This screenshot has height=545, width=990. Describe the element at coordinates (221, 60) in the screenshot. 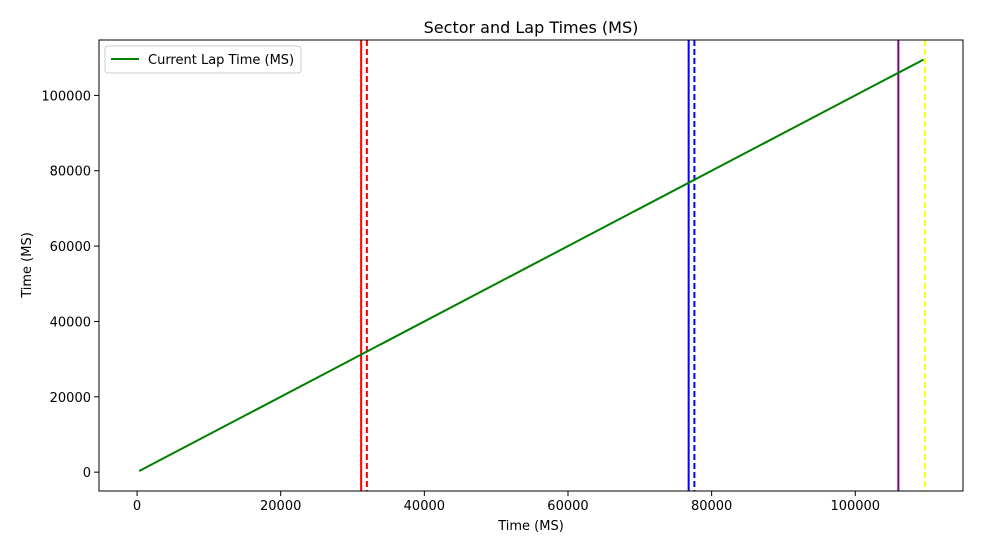

I see `legend-label: Current Lap Time (MS)` at that location.